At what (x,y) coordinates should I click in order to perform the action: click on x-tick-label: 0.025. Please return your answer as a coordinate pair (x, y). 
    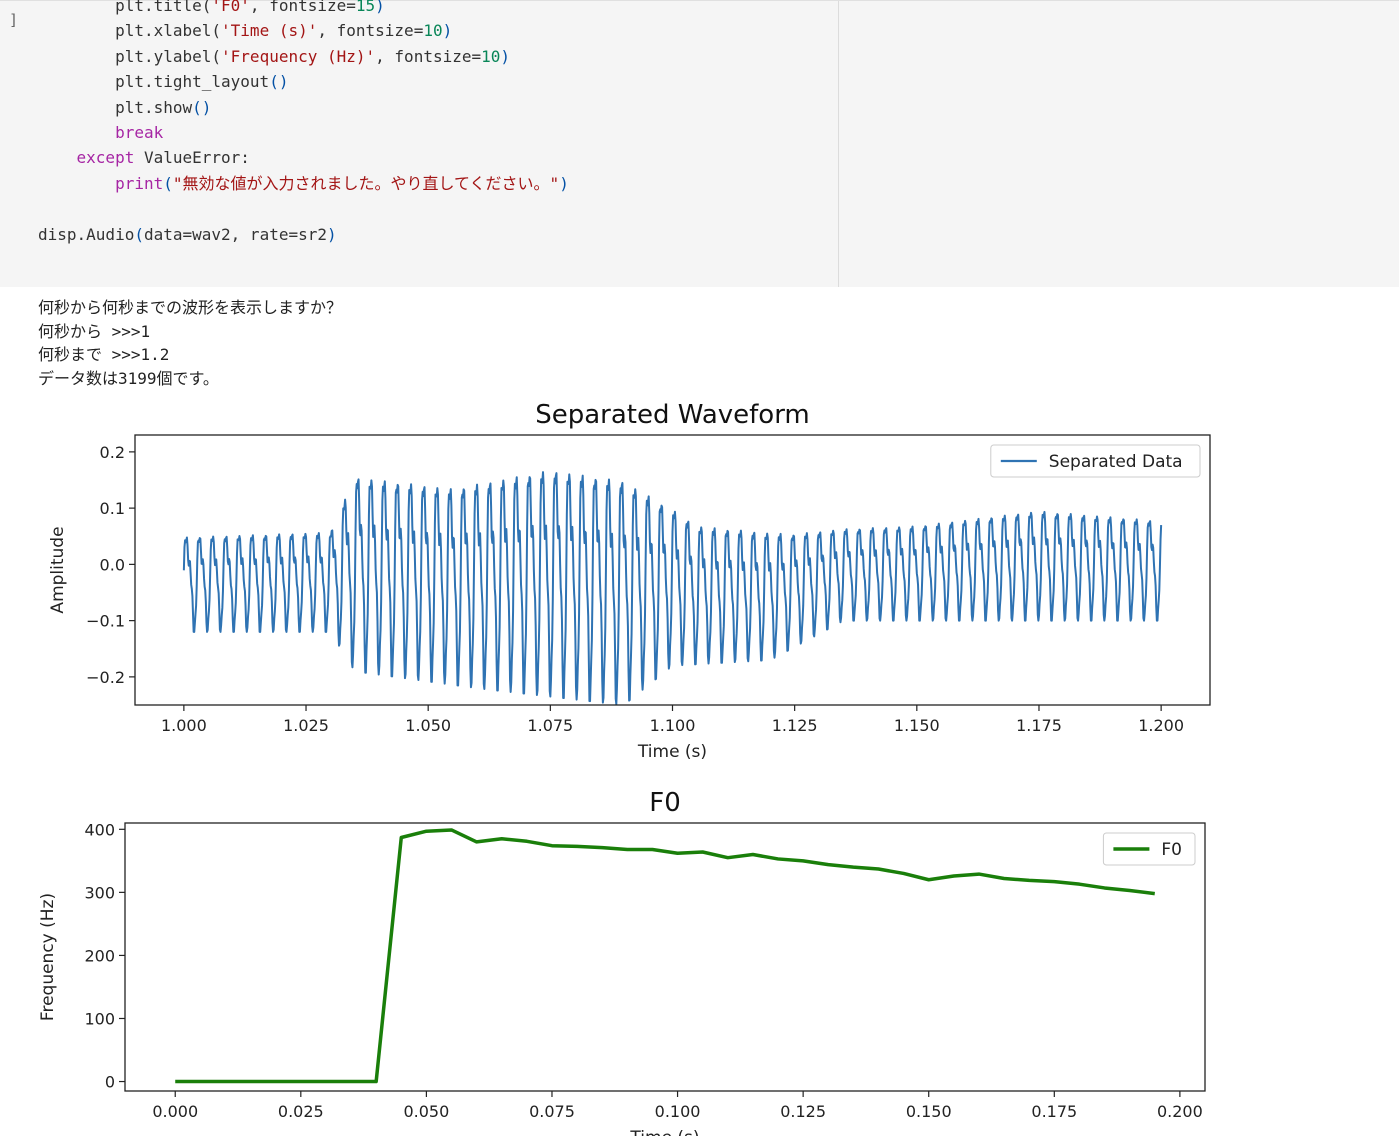
    Looking at the image, I should click on (301, 1111).